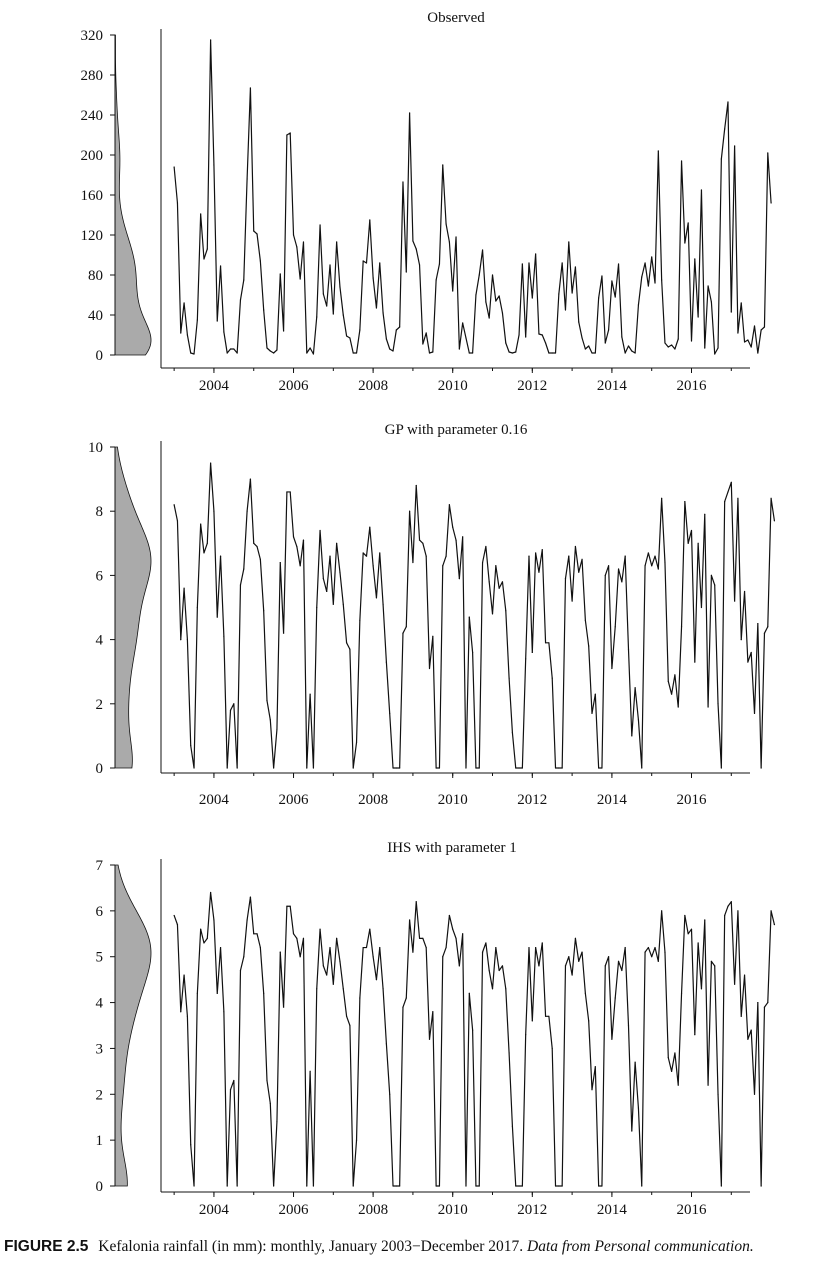 The height and width of the screenshot is (1288, 826). What do you see at coordinates (98, 196) in the screenshot?
I see `y-ticks: 0 40 80 120 160 200 240 280 320` at bounding box center [98, 196].